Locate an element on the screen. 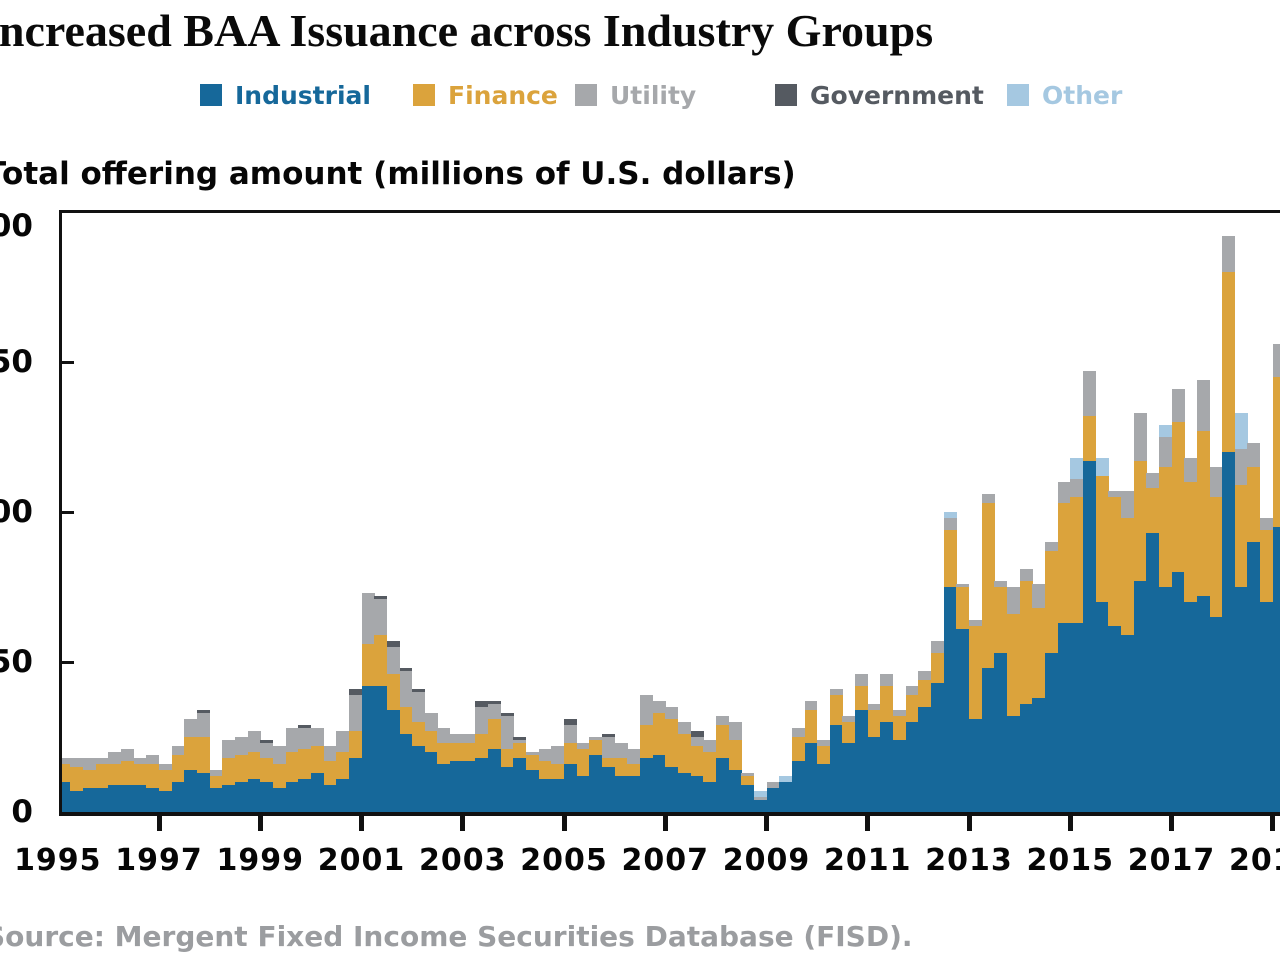 This screenshot has width=1280, height=960. legend-swatch-icon is located at coordinates (786, 95).